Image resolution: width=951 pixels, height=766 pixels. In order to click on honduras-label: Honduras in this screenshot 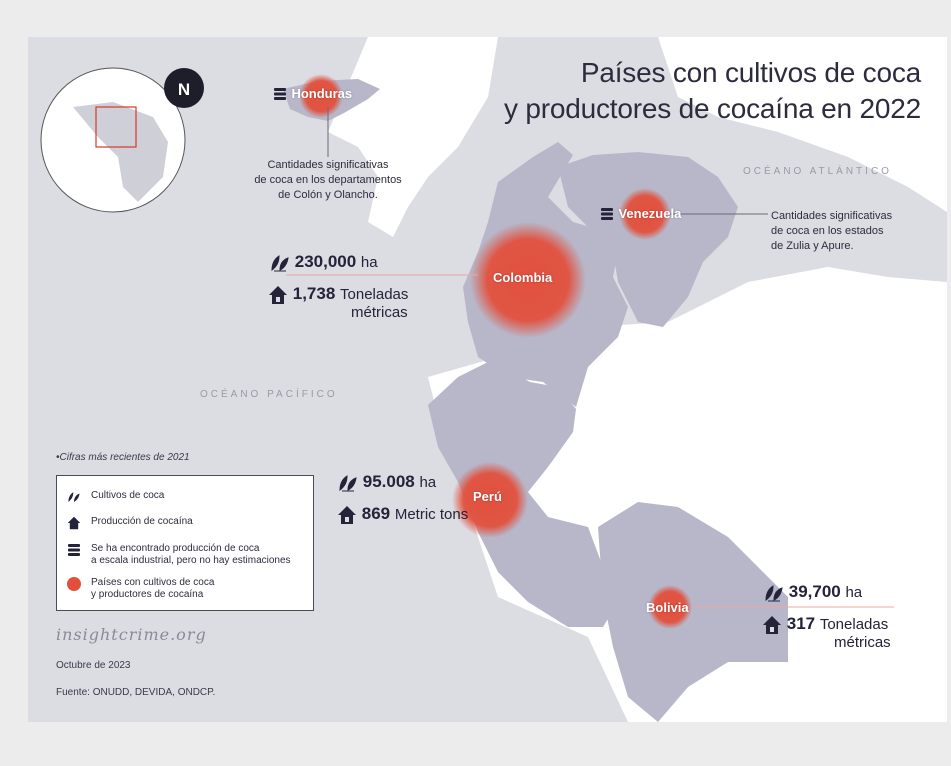, I will do `click(312, 94)`.